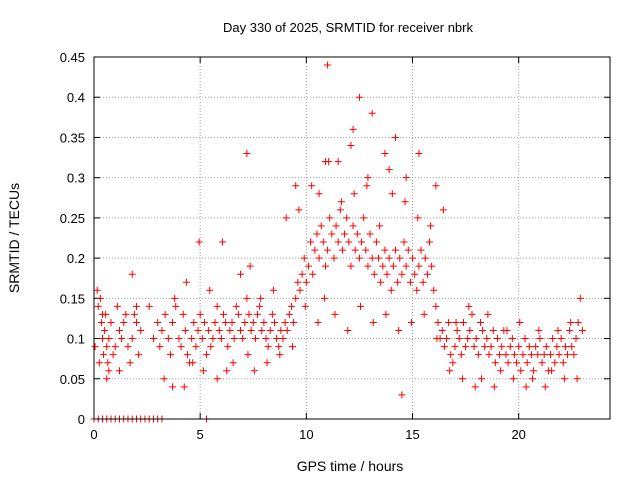 This screenshot has width=640, height=480. Describe the element at coordinates (93, 434) in the screenshot. I see `x-tick-label: 0` at that location.